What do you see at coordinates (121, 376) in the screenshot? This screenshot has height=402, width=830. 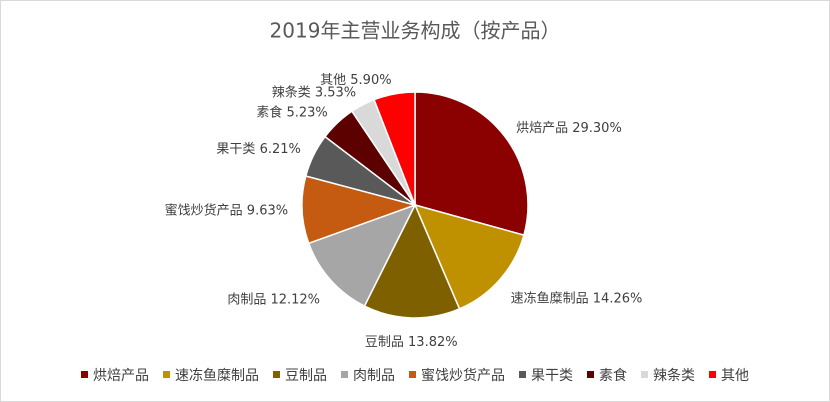 I see `legend-label: 烘焙产品` at bounding box center [121, 376].